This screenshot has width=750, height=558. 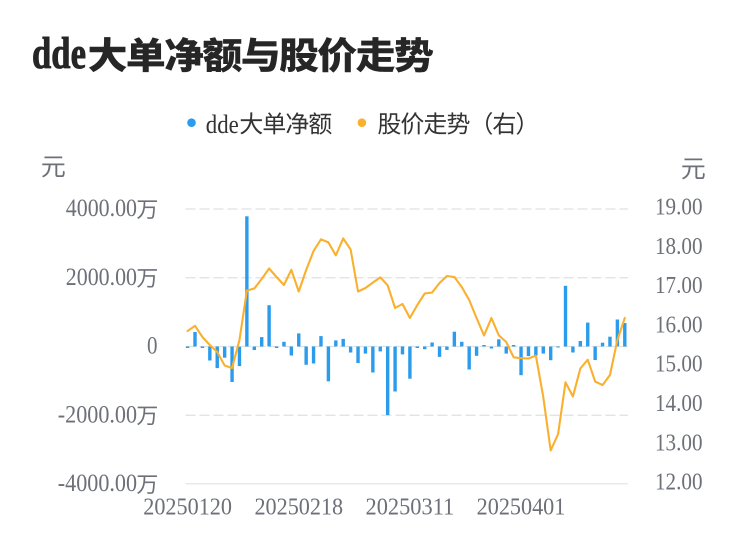 What do you see at coordinates (410, 508) in the screenshot?
I see `svg-text: 20250311` at bounding box center [410, 508].